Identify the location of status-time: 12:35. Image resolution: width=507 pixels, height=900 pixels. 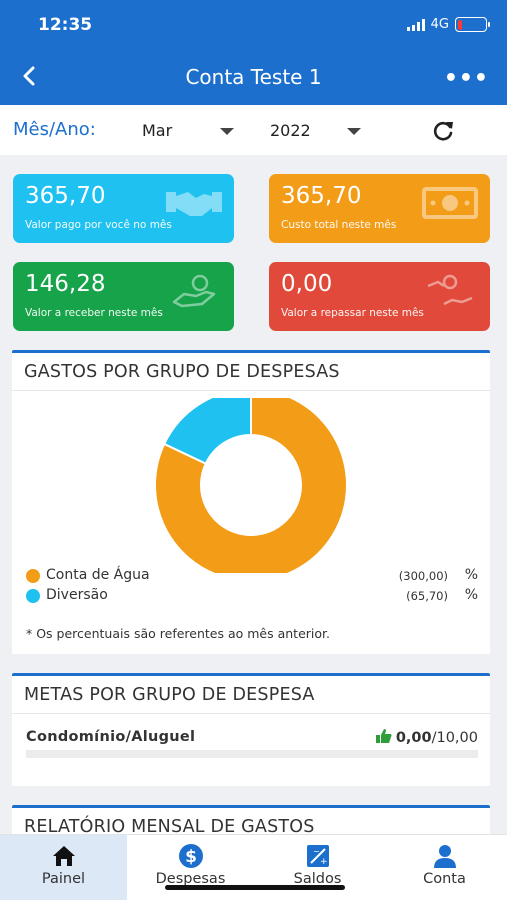
(65, 25).